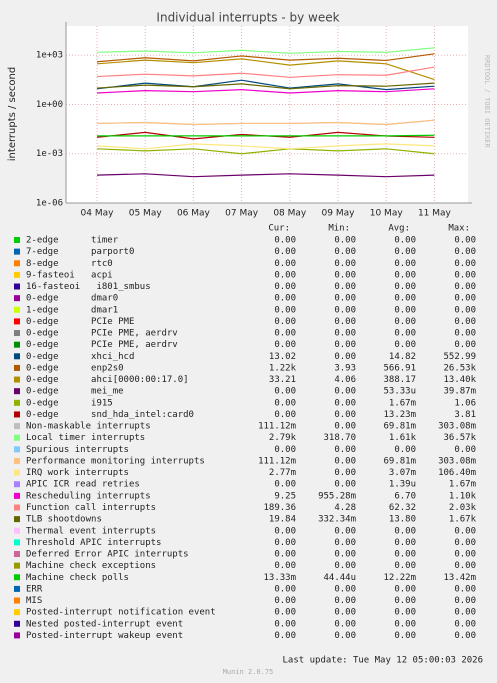 The image size is (497, 683). Describe the element at coordinates (337, 496) in the screenshot. I see `legend-stat: 955.28m` at that location.